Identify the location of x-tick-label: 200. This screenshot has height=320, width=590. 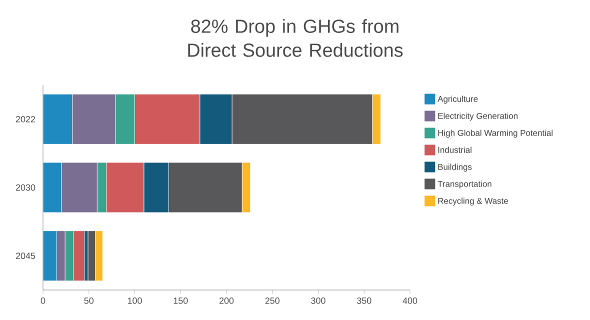
(226, 301).